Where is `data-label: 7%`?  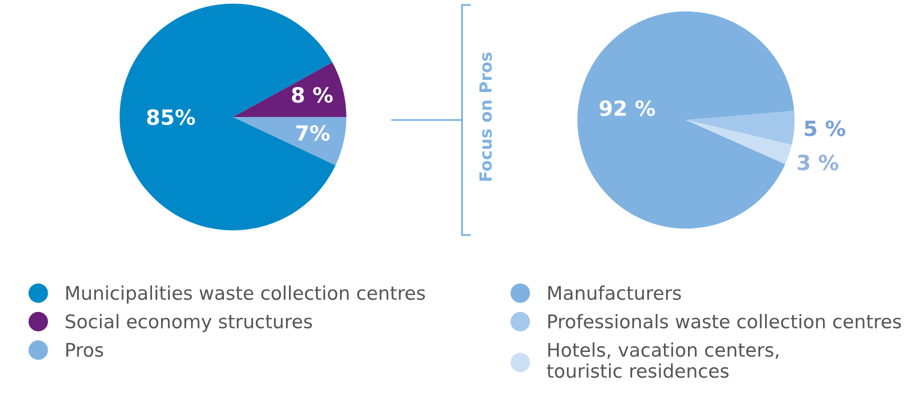 data-label: 7% is located at coordinates (313, 133).